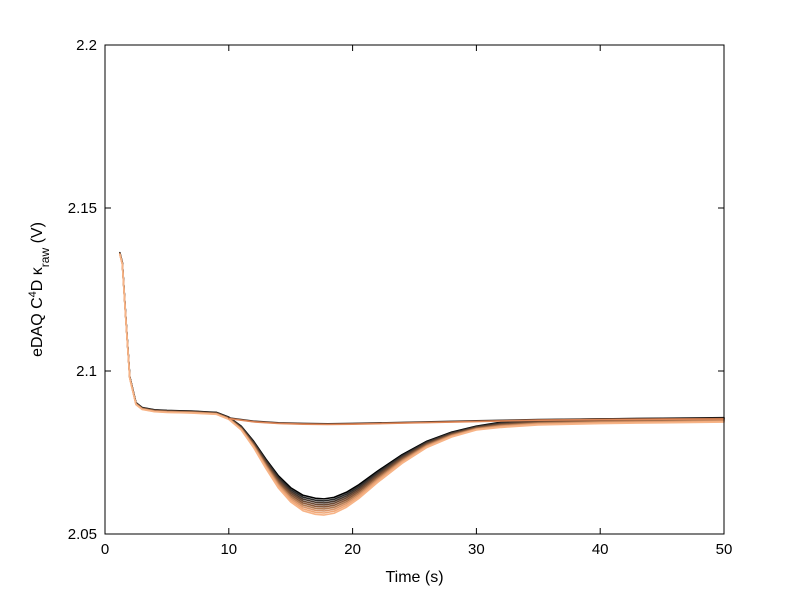 The height and width of the screenshot is (599, 800). Describe the element at coordinates (414, 577) in the screenshot. I see `x-axis-label: Time (s)` at that location.